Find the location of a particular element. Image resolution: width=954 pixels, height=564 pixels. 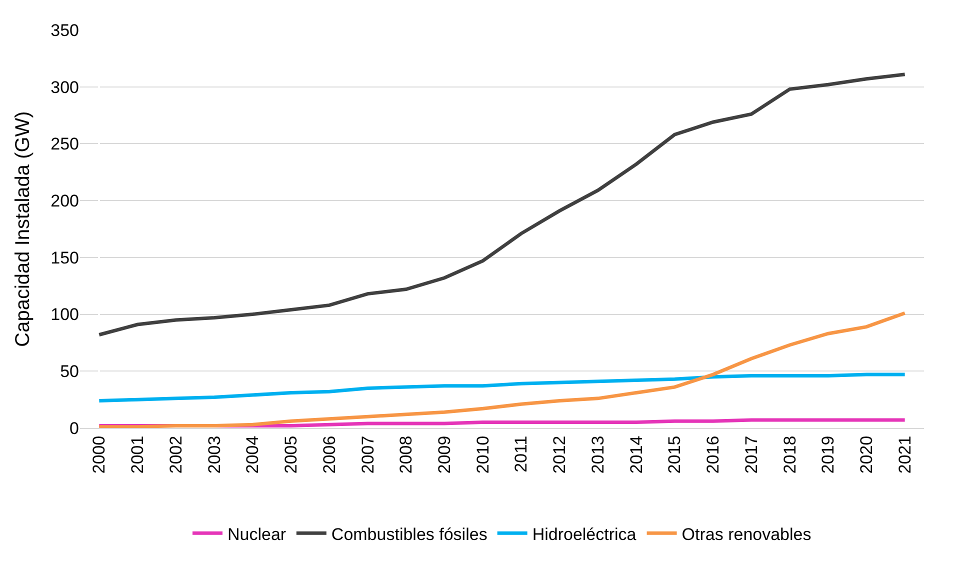

x-tick-label: 2014 is located at coordinates (636, 455).